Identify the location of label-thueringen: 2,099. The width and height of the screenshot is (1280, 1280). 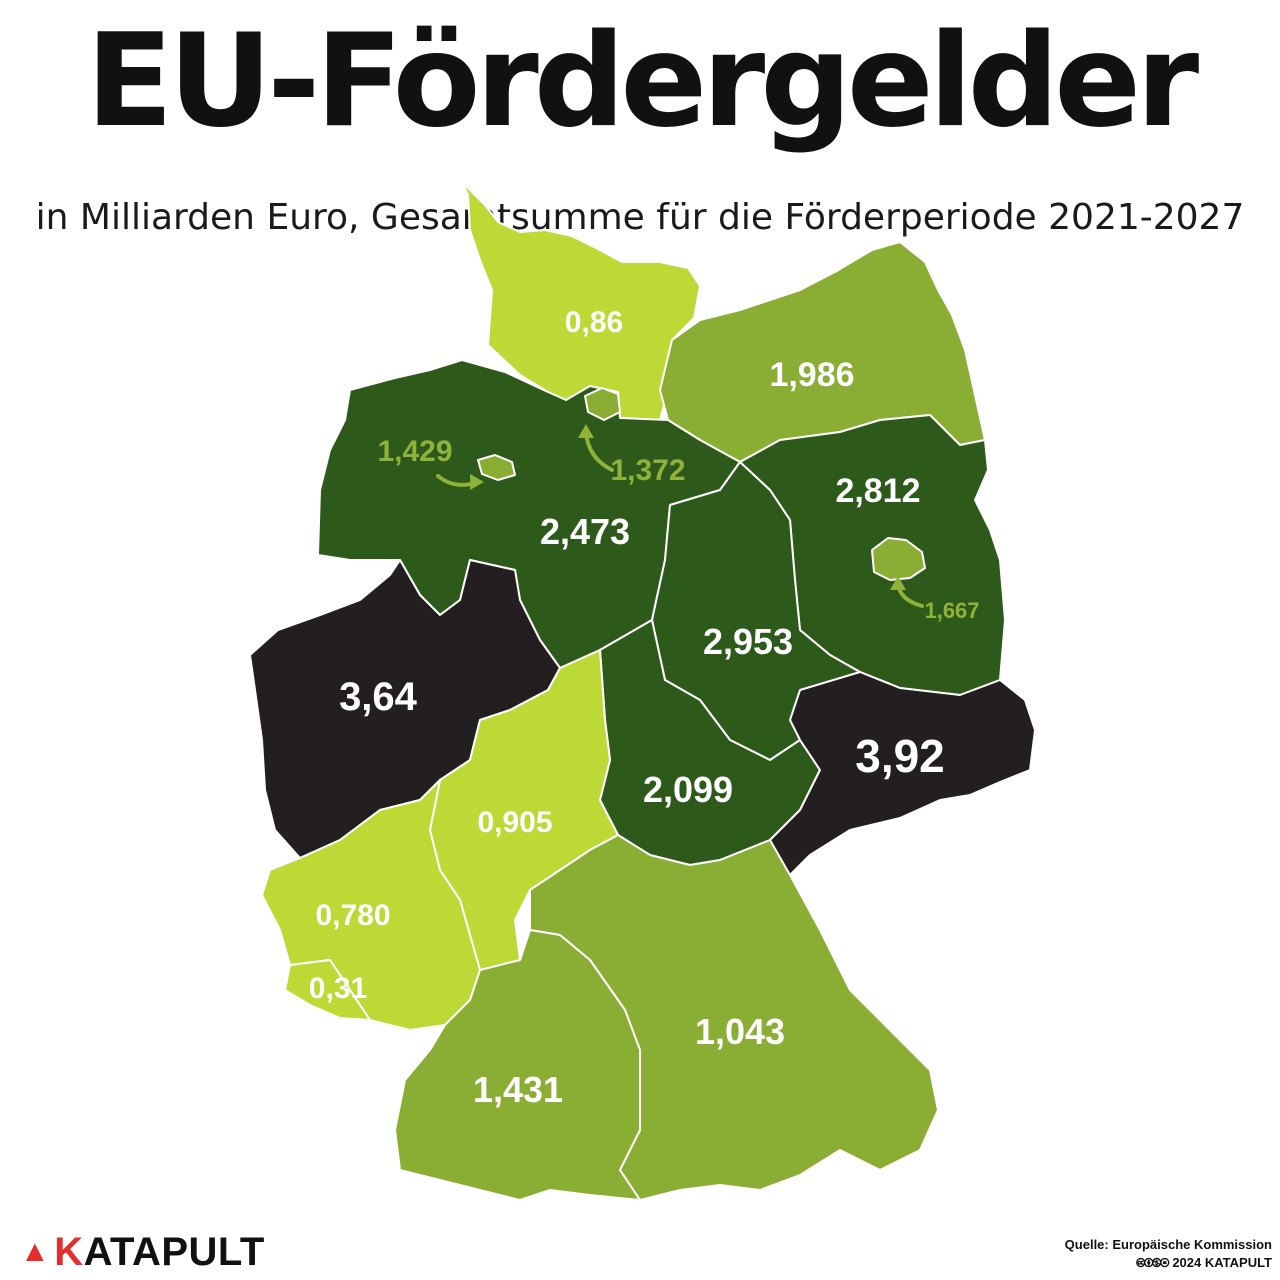
(688, 789).